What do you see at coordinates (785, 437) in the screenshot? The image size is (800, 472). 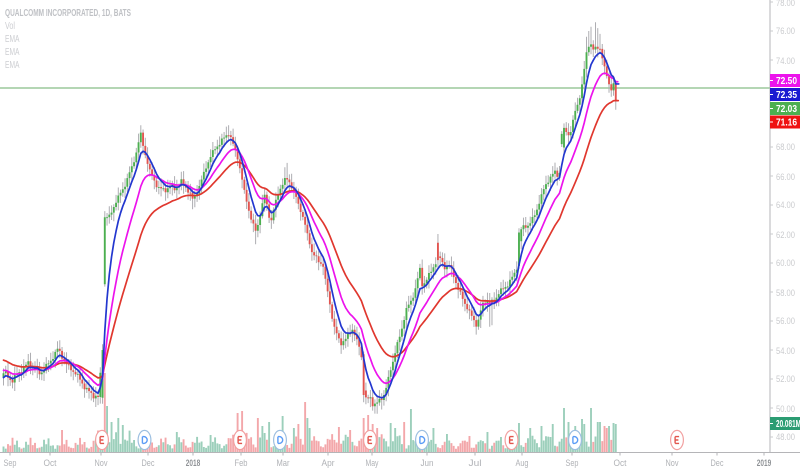 I see `svg-text: 48.00` at bounding box center [785, 437].